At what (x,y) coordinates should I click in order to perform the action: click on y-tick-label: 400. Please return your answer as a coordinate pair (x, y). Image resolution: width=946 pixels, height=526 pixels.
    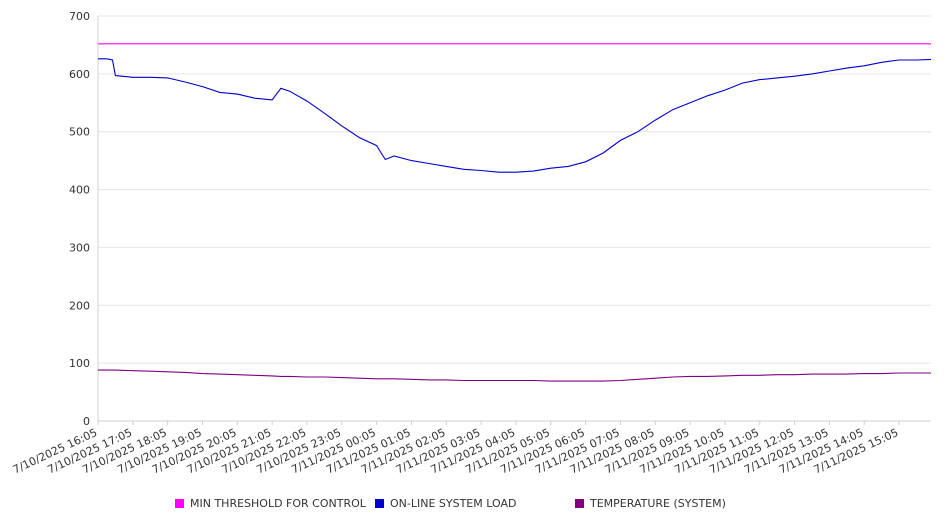
    Looking at the image, I should click on (79, 190).